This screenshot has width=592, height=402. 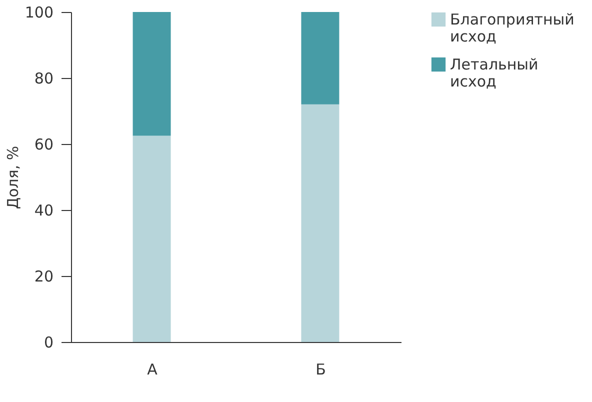 What do you see at coordinates (44, 79) in the screenshot?
I see `y-tick-label: 80` at bounding box center [44, 79].